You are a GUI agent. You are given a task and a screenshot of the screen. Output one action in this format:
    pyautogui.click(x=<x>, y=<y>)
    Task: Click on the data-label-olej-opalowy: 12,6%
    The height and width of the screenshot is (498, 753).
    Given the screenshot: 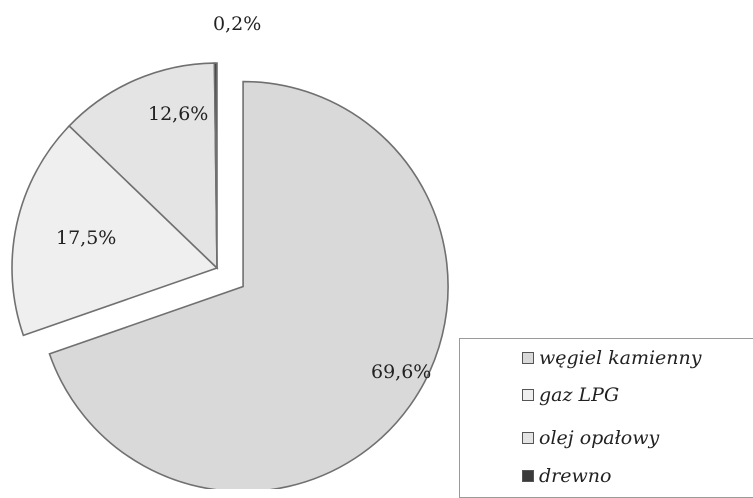 What is the action you would take?
    pyautogui.click(x=178, y=114)
    